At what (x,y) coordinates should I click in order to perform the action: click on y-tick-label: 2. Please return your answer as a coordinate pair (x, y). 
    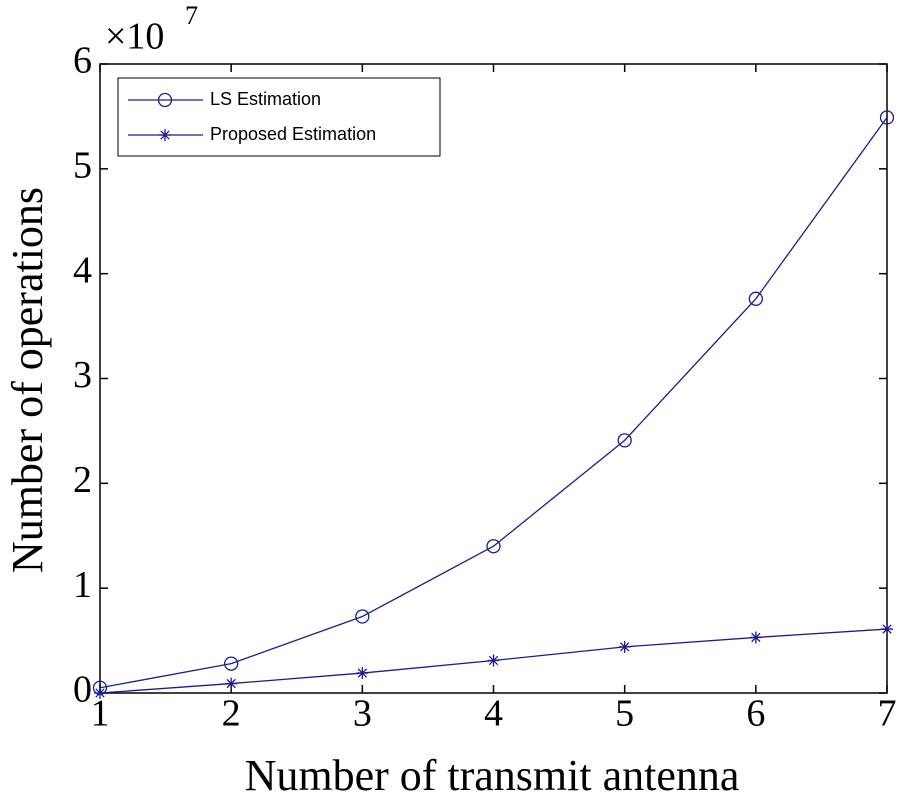
    Looking at the image, I should click on (82, 480).